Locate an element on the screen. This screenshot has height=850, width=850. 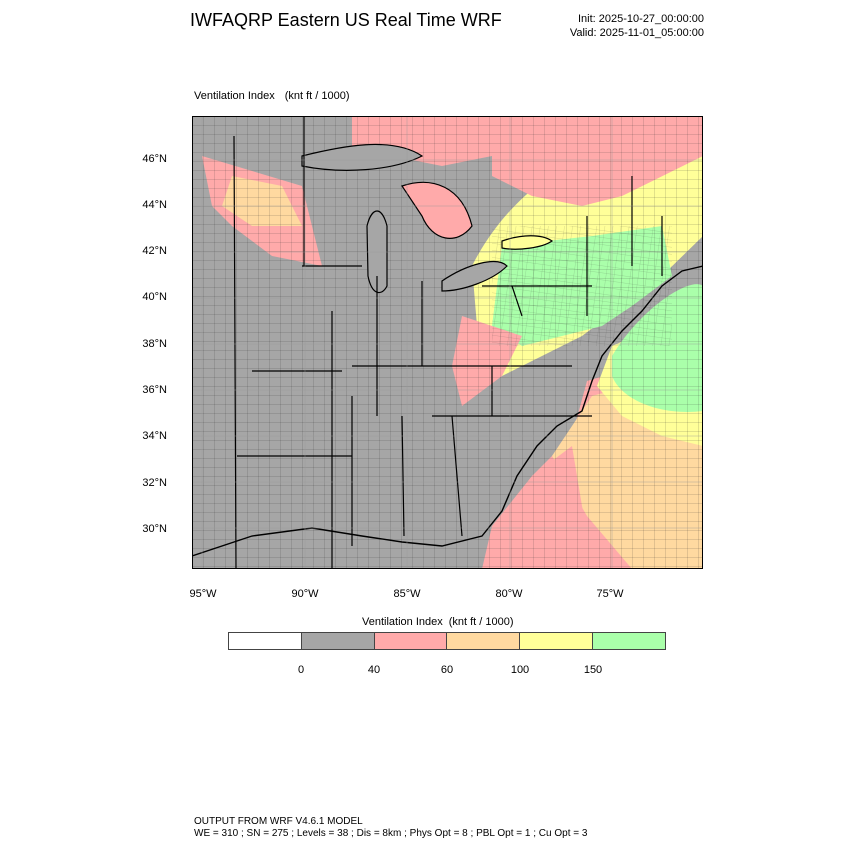
lat-label: 34°N is located at coordinates (154, 436).